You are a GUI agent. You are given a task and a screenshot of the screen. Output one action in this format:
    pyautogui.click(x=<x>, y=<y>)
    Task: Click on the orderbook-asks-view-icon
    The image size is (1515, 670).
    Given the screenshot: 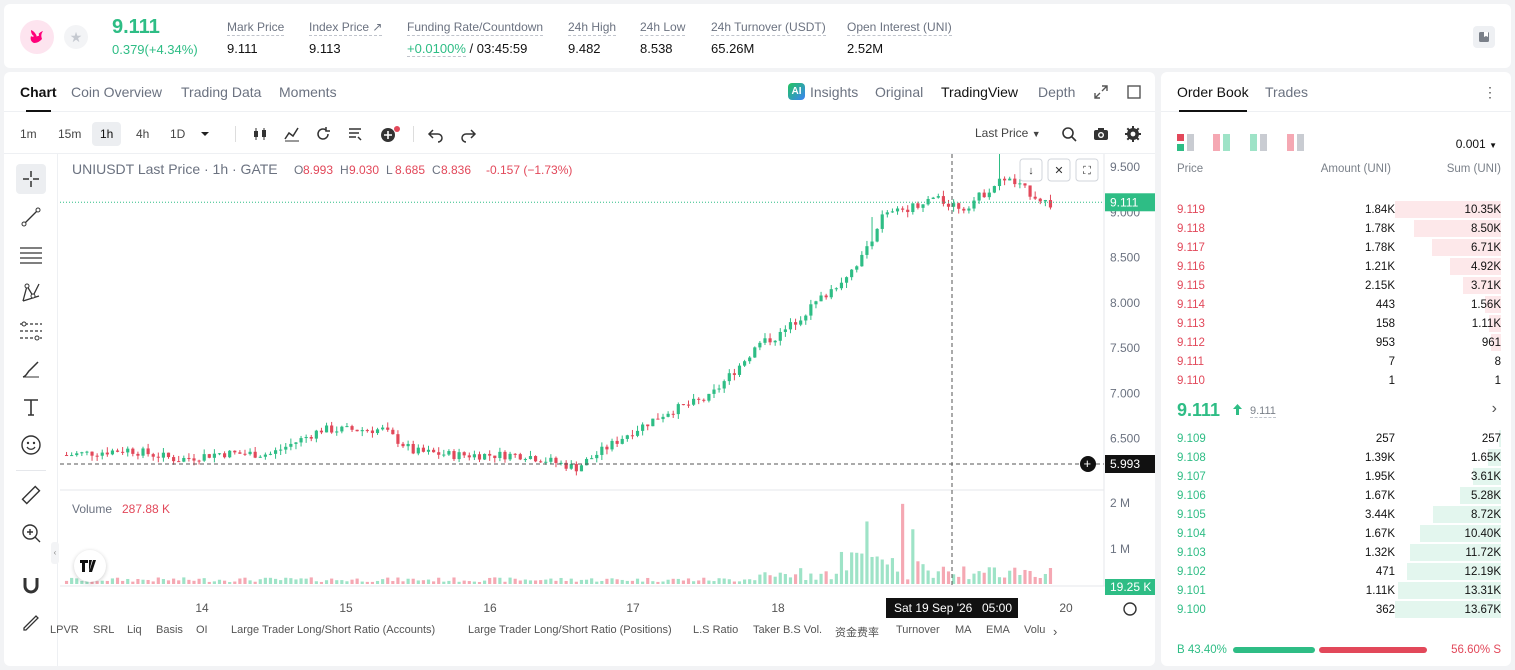 What is the action you would take?
    pyautogui.click(x=1296, y=143)
    